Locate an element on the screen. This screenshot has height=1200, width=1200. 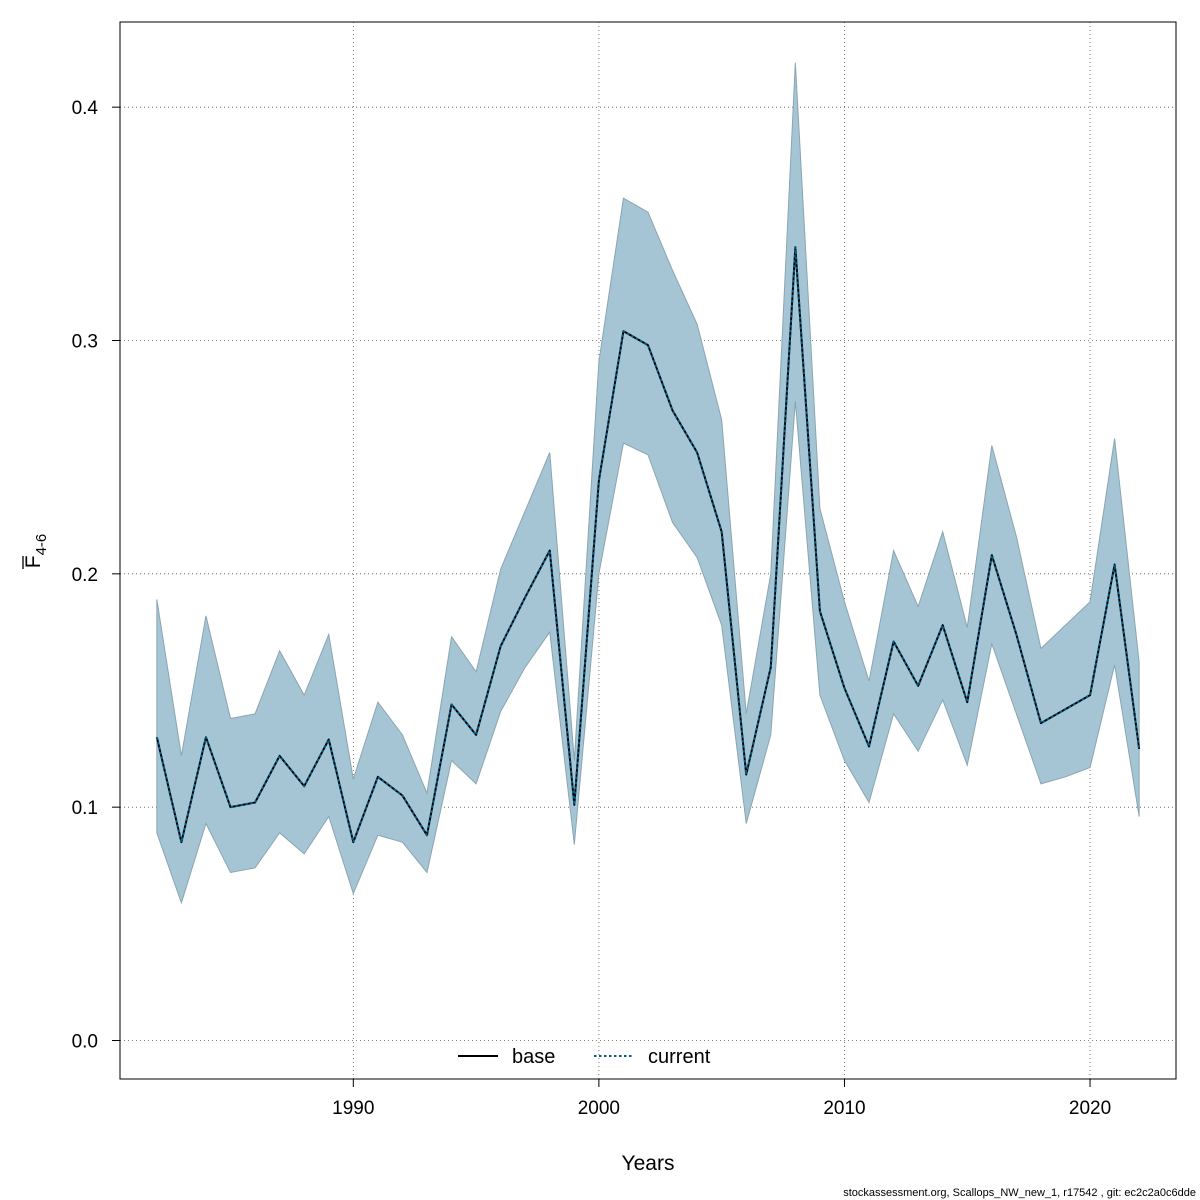
legend-label-current: current is located at coordinates (679, 1057).